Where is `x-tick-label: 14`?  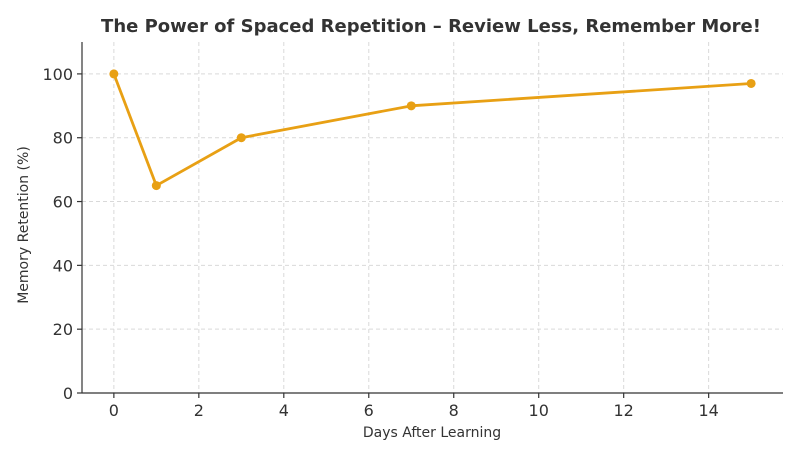 x-tick-label: 14 is located at coordinates (708, 410).